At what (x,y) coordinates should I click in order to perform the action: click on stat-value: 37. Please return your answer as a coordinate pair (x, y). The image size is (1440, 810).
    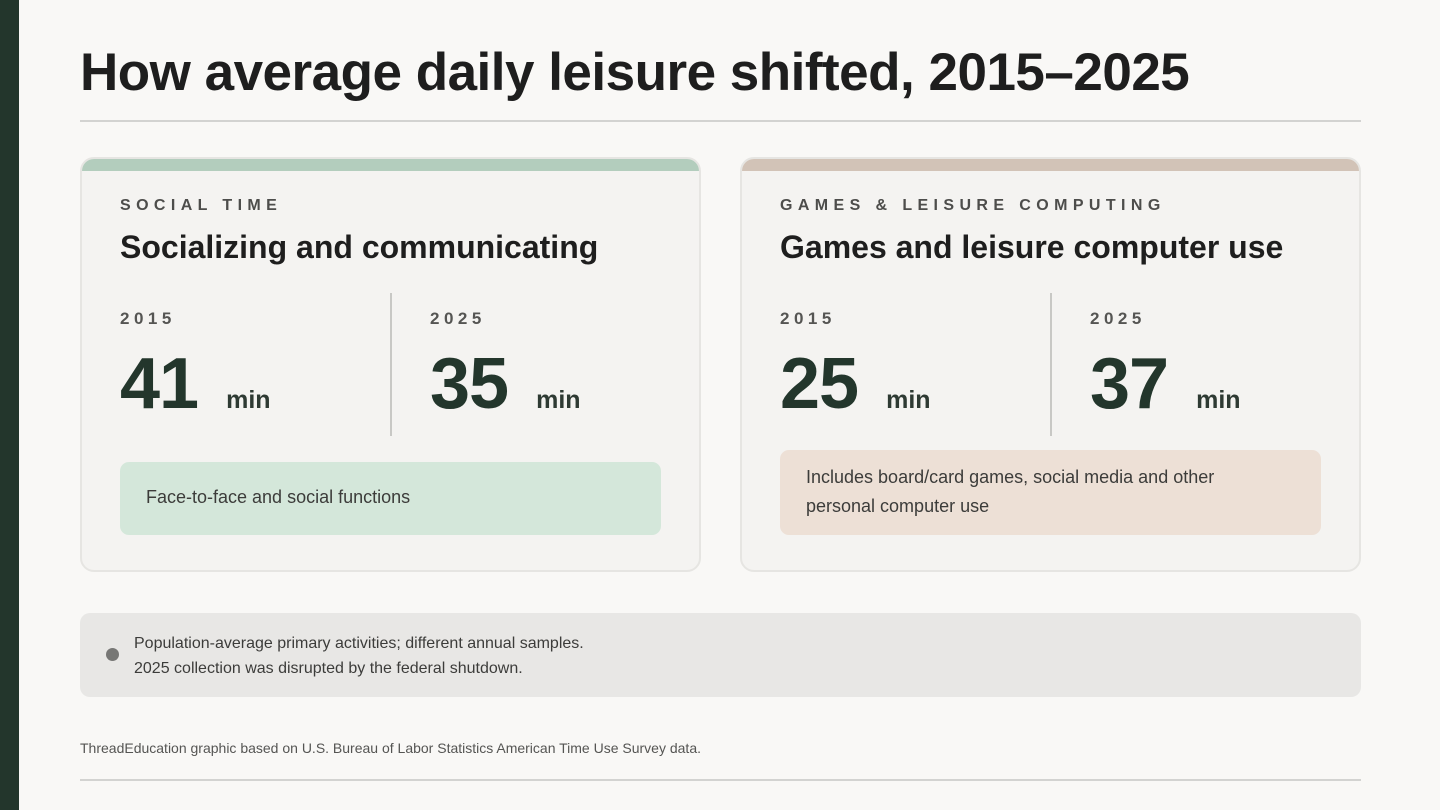
    Looking at the image, I should click on (1129, 384).